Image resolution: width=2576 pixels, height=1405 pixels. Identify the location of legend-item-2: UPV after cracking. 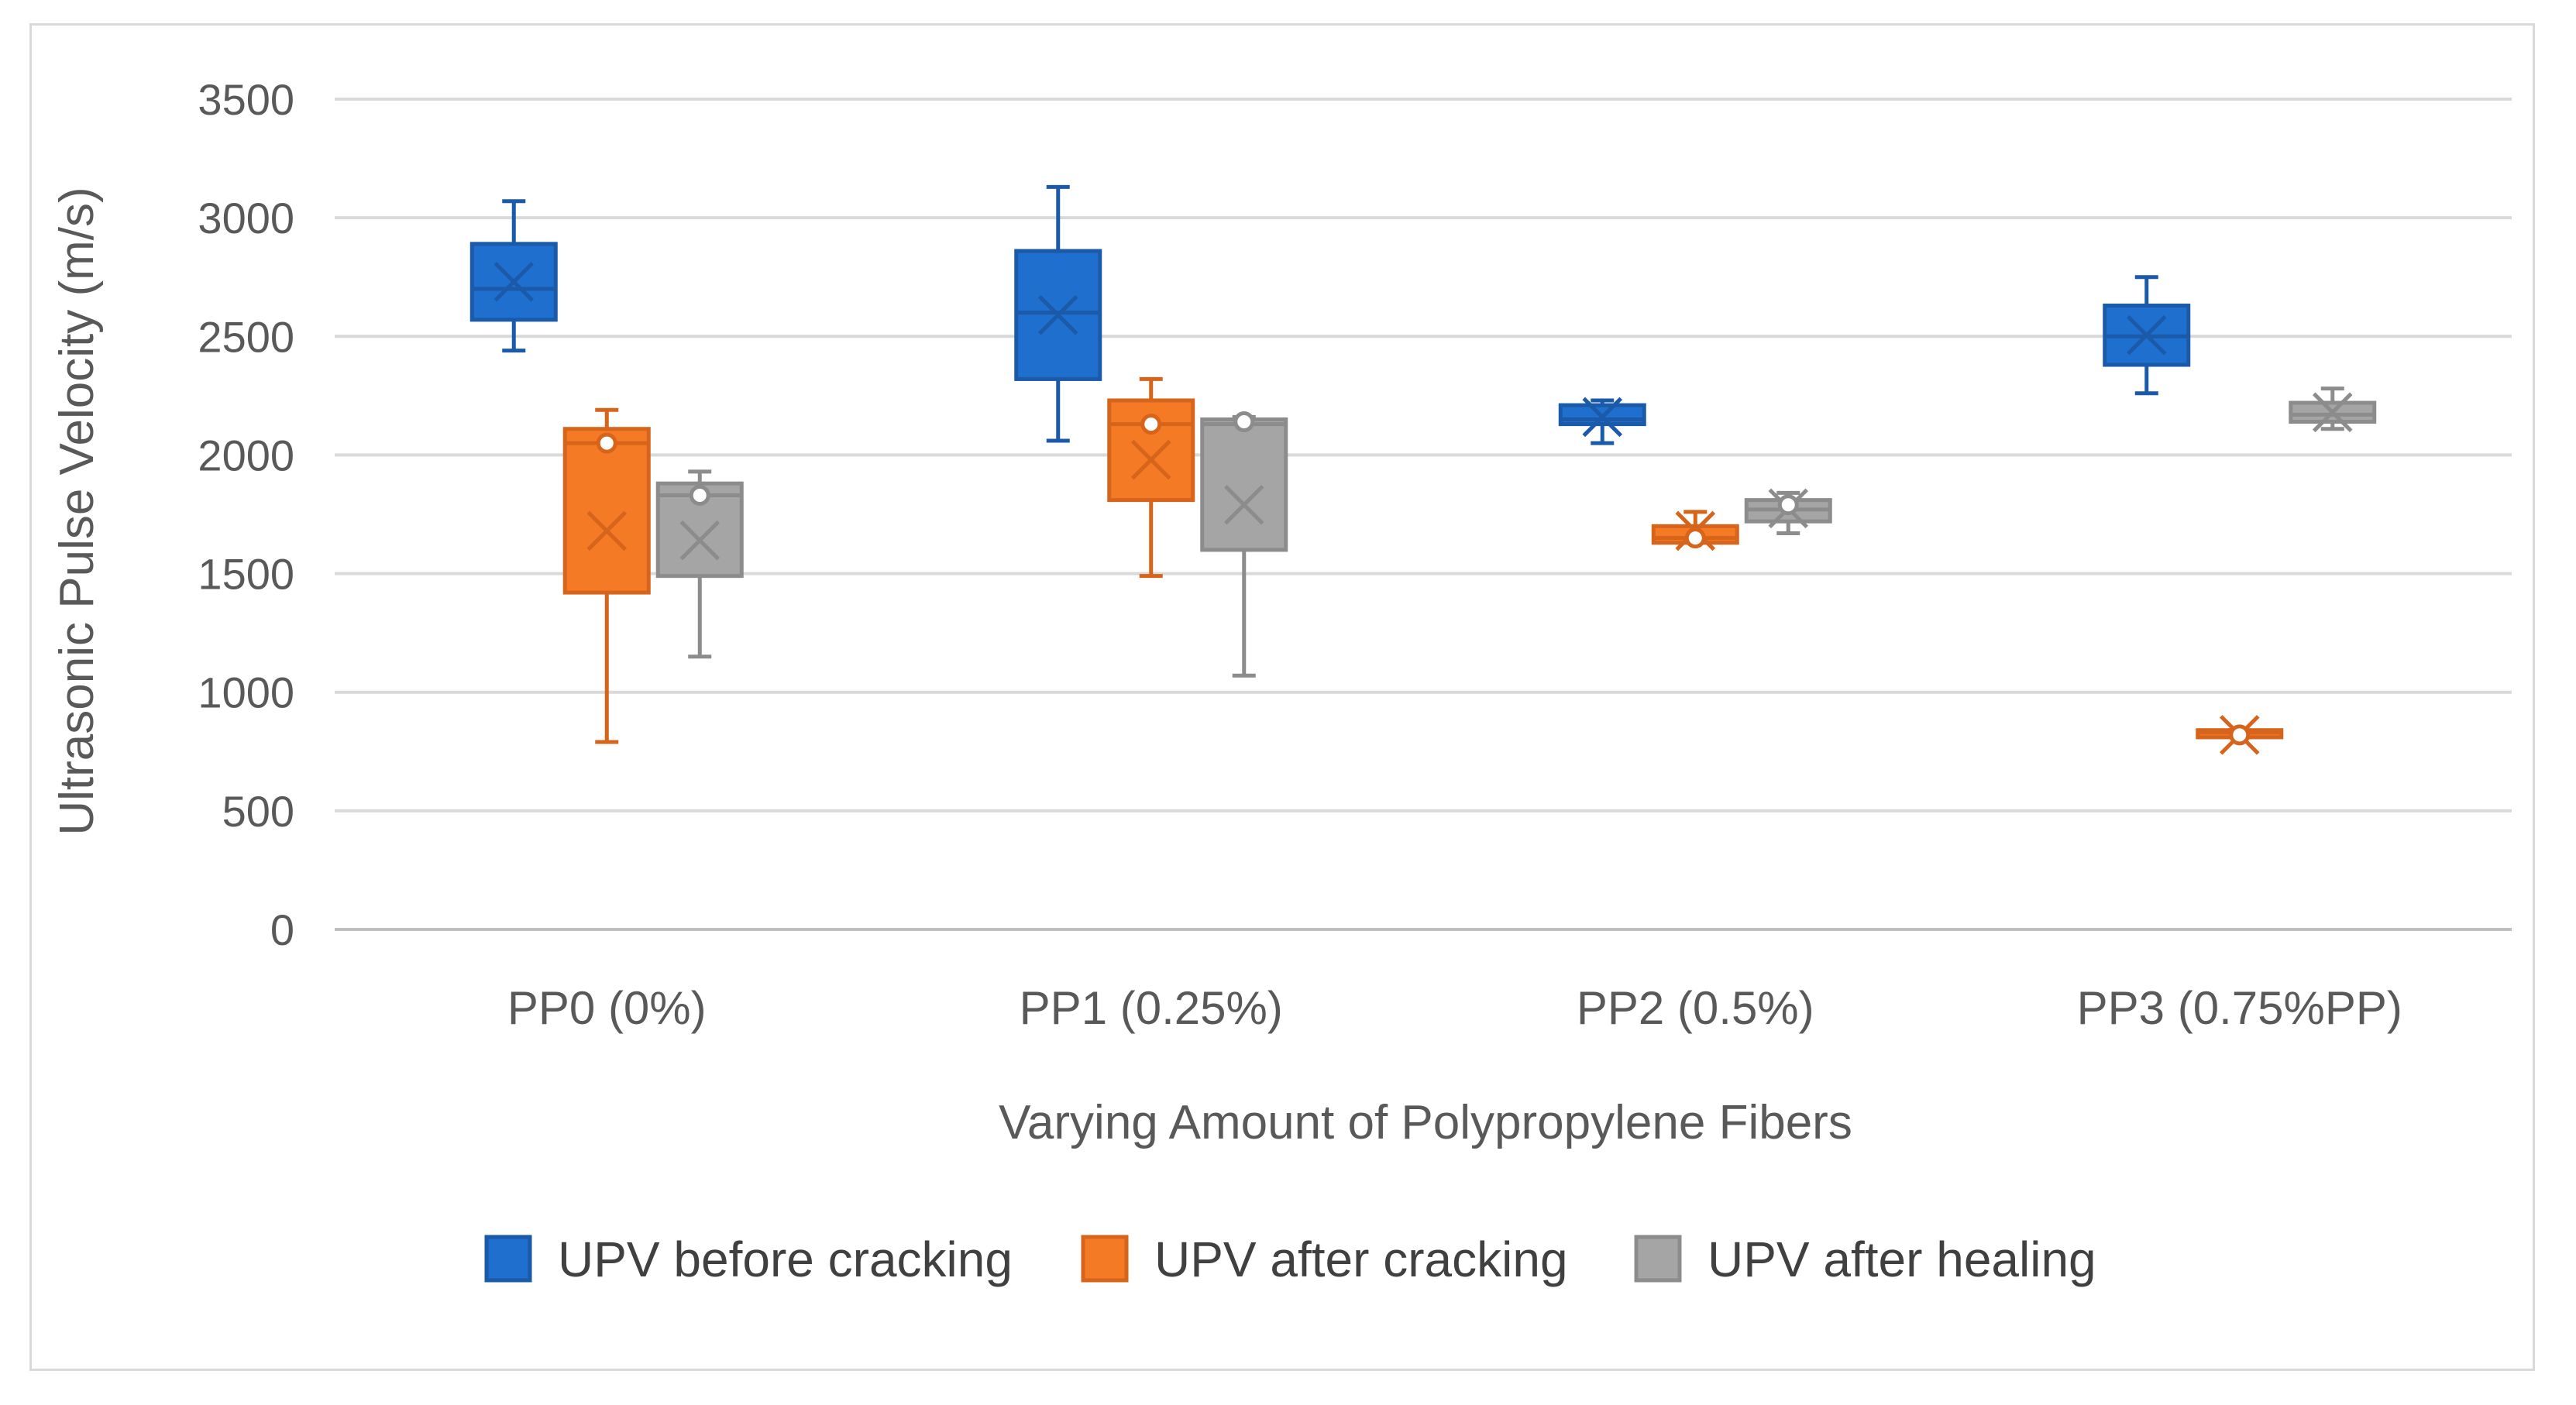
(1324, 1259).